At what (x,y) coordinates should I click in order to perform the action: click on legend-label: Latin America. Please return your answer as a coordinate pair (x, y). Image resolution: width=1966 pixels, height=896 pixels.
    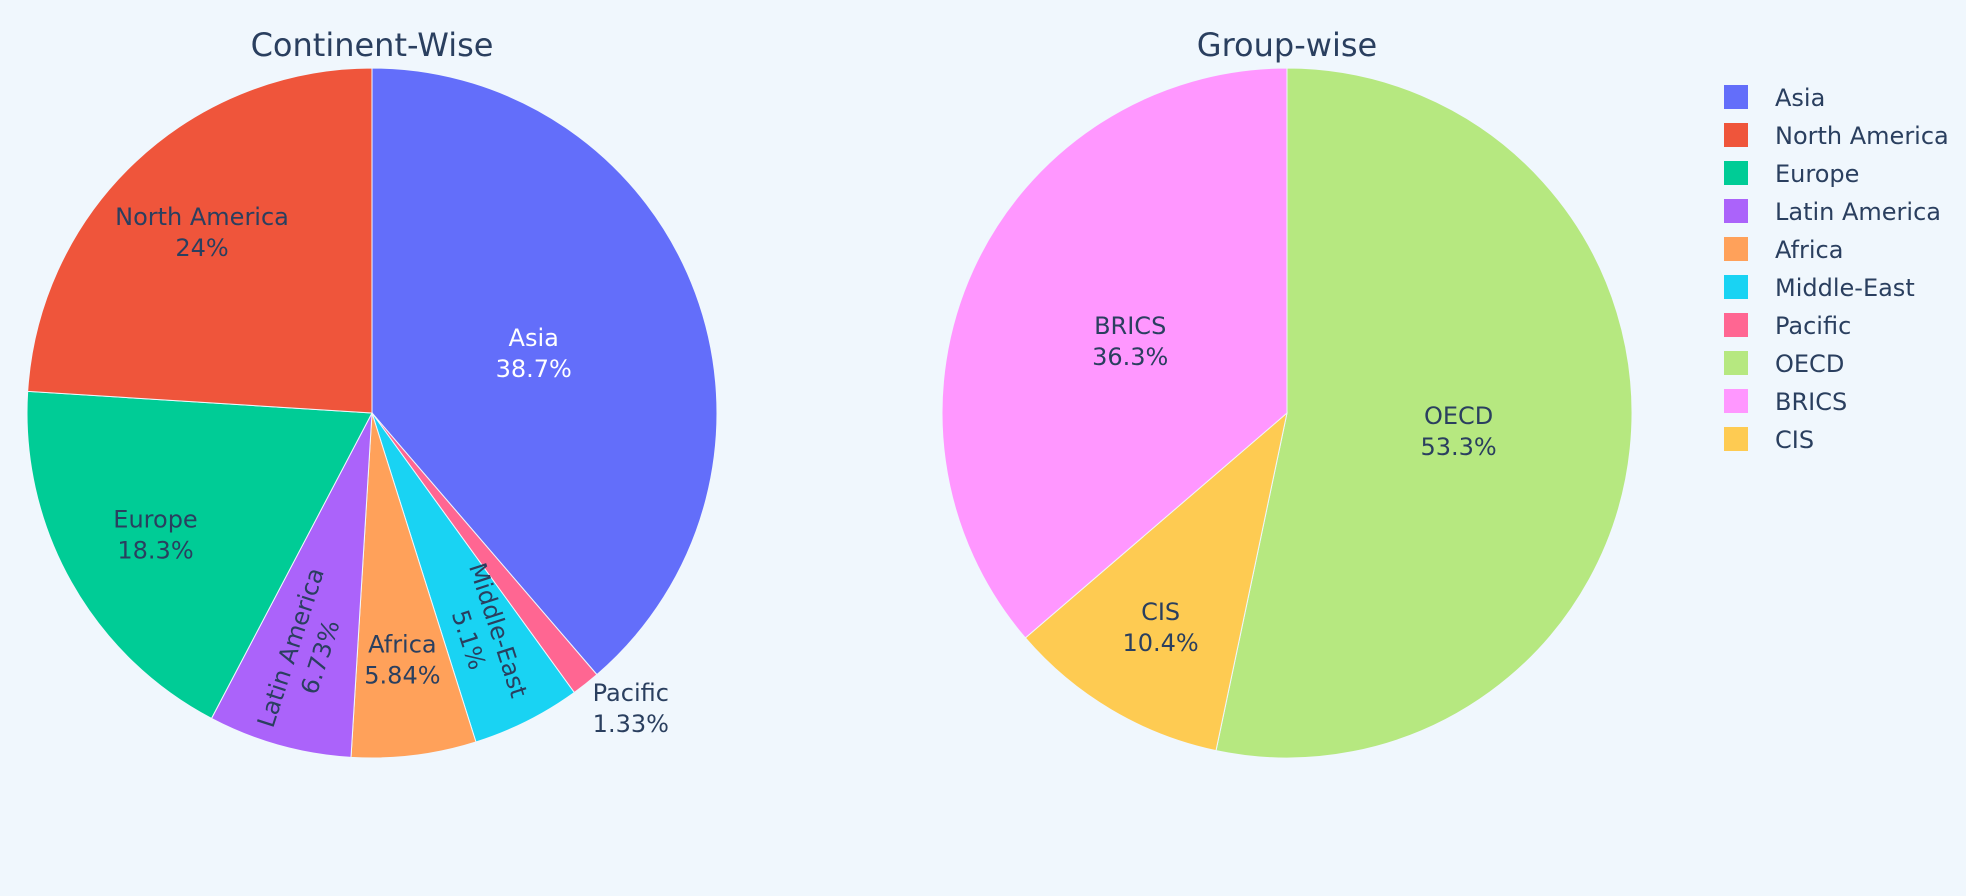
    Looking at the image, I should click on (1858, 212).